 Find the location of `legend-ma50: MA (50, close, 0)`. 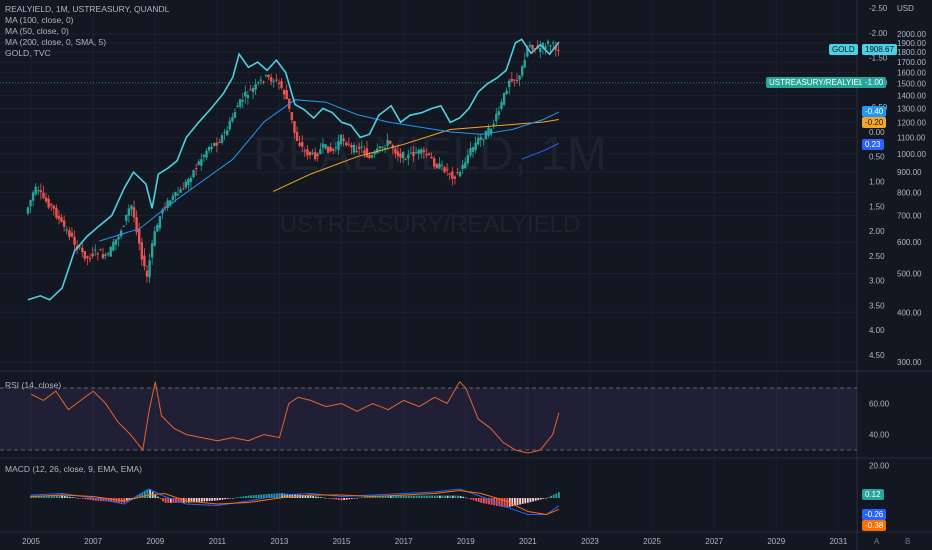

legend-ma50: MA (50, close, 0) is located at coordinates (37, 31).